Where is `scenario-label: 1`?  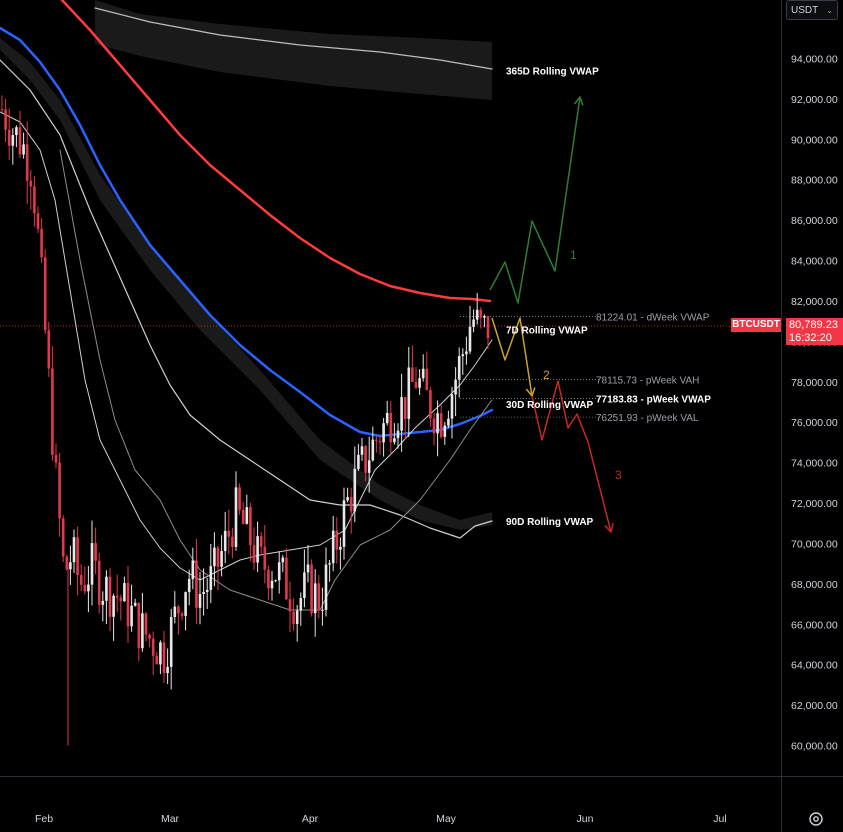
scenario-label: 1 is located at coordinates (573, 255).